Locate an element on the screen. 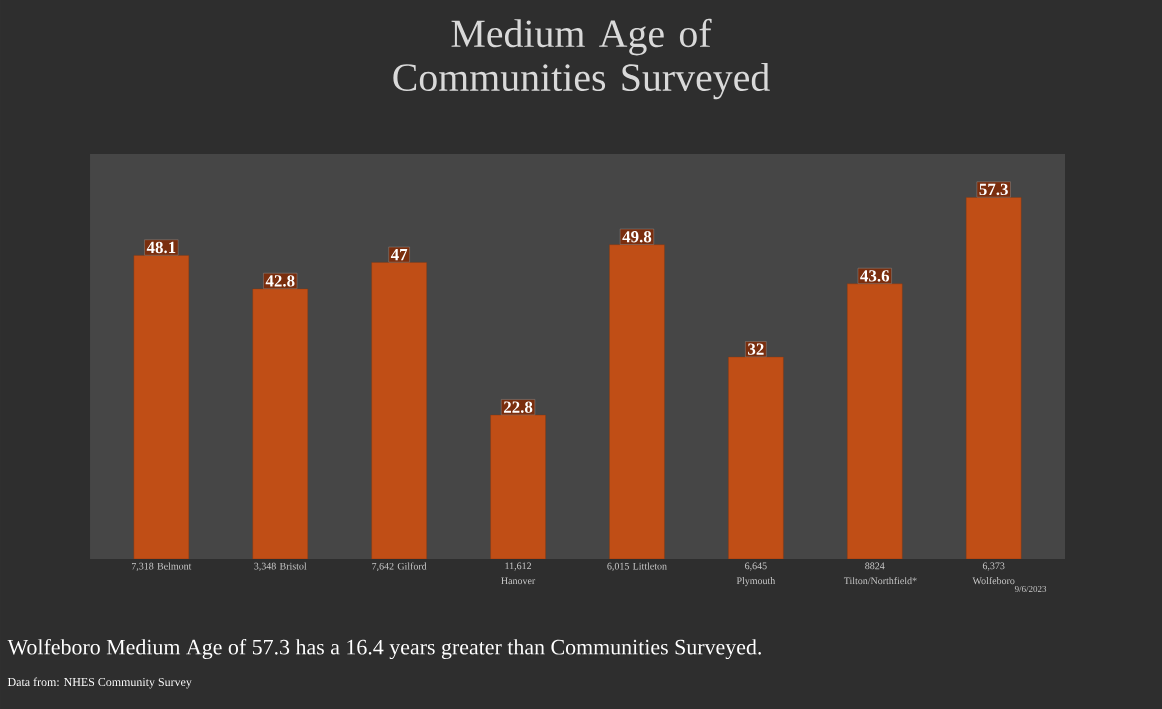  text: Data from: NHES Community Survey is located at coordinates (99, 683).